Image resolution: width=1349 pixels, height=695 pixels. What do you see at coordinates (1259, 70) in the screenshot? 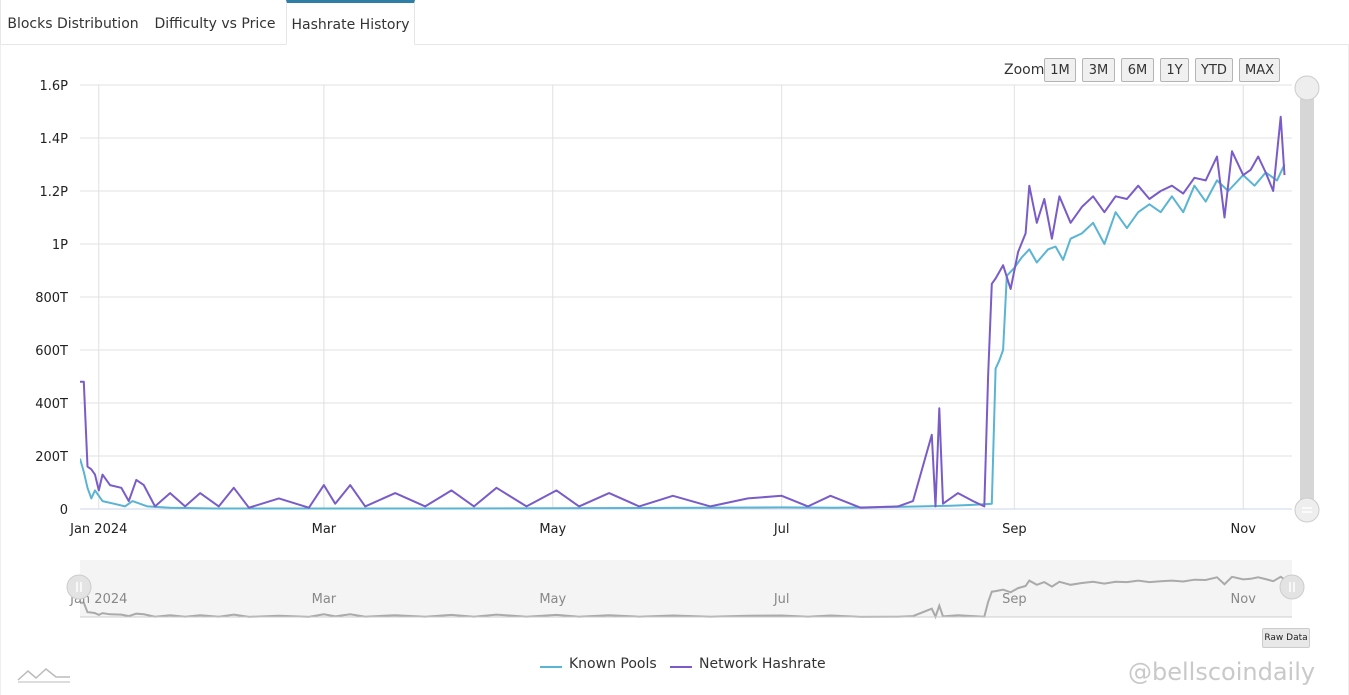
I see `zoom-max-button: MAX` at bounding box center [1259, 70].